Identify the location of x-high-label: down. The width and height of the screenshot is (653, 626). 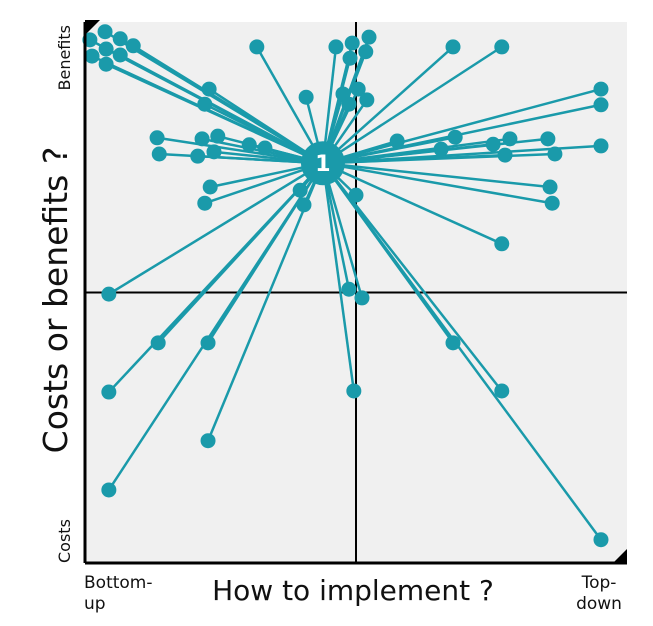
(599, 604).